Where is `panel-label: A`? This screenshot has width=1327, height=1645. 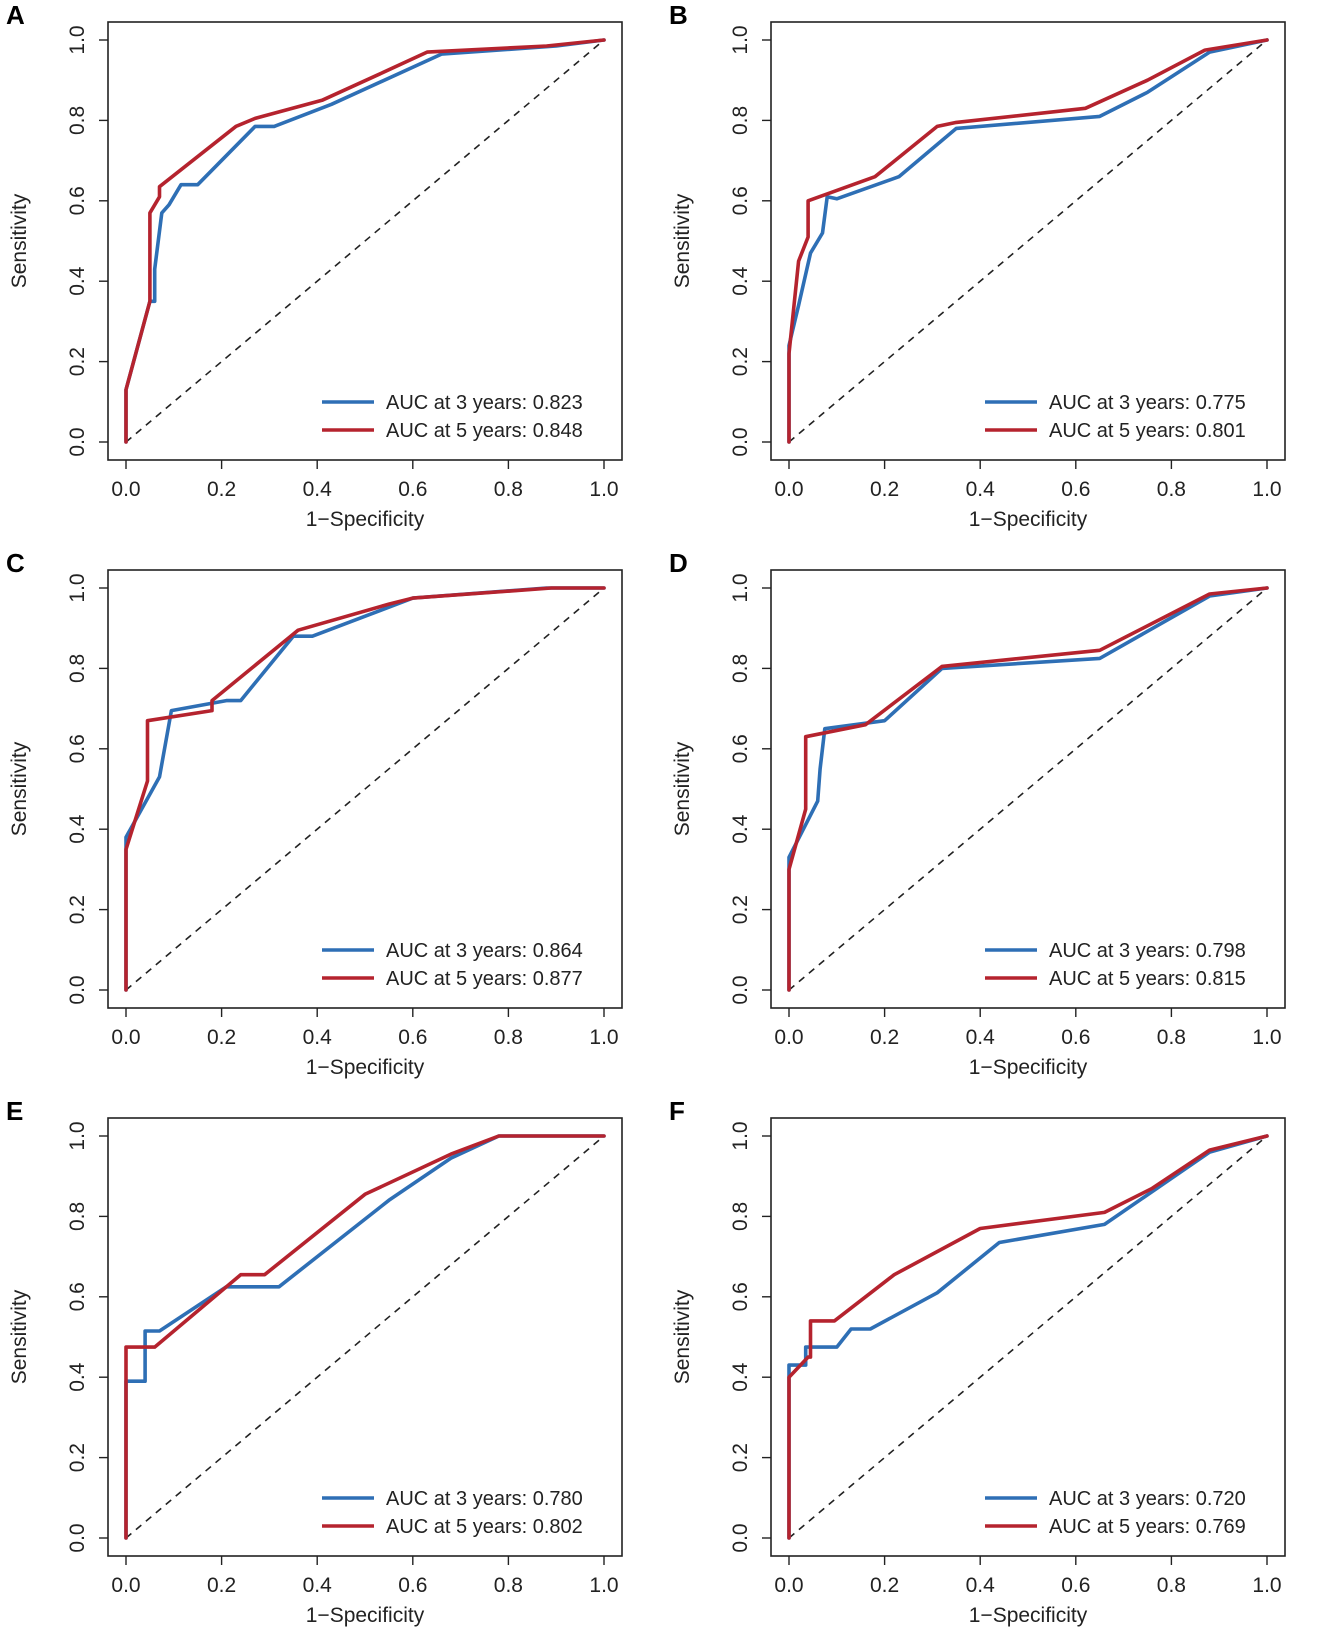 panel-label: A is located at coordinates (15, 15).